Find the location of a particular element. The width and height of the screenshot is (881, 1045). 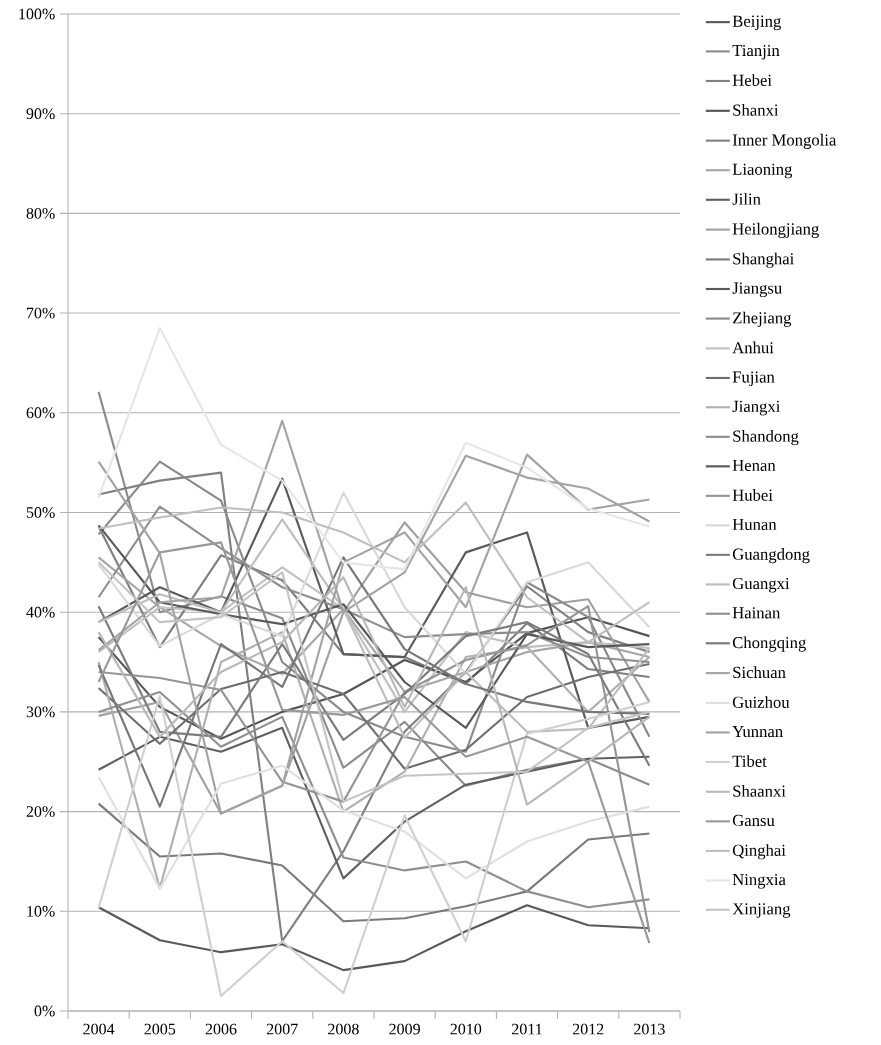

legend-label: Tibet is located at coordinates (749, 761).